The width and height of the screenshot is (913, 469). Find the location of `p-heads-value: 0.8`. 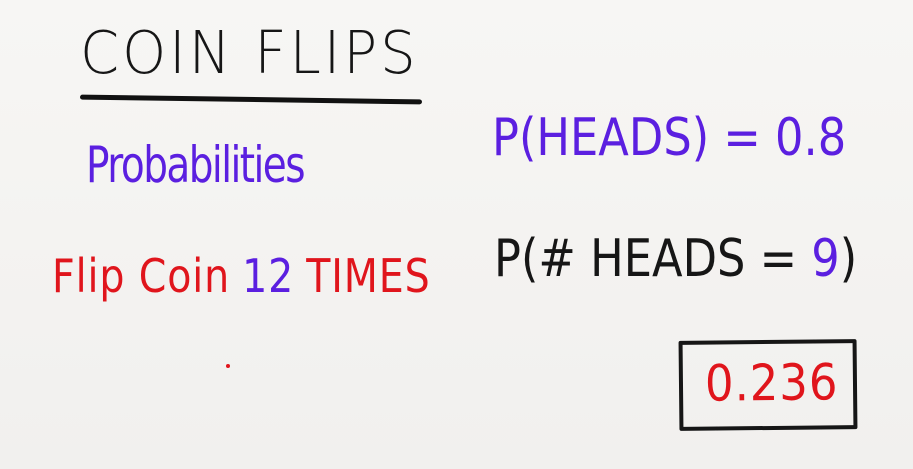

p-heads-value: 0.8 is located at coordinates (811, 138).